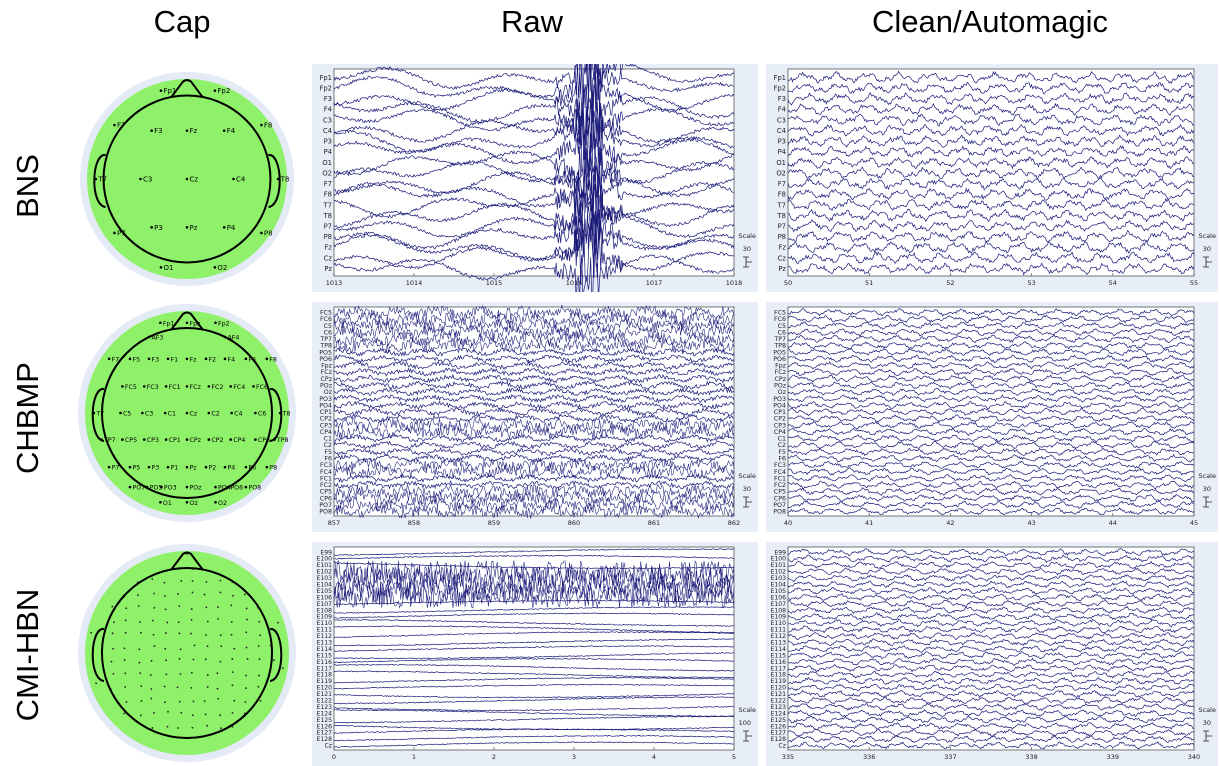 The height and width of the screenshot is (766, 1219). Describe the element at coordinates (328, 99) in the screenshot. I see `channel-label: F3` at that location.